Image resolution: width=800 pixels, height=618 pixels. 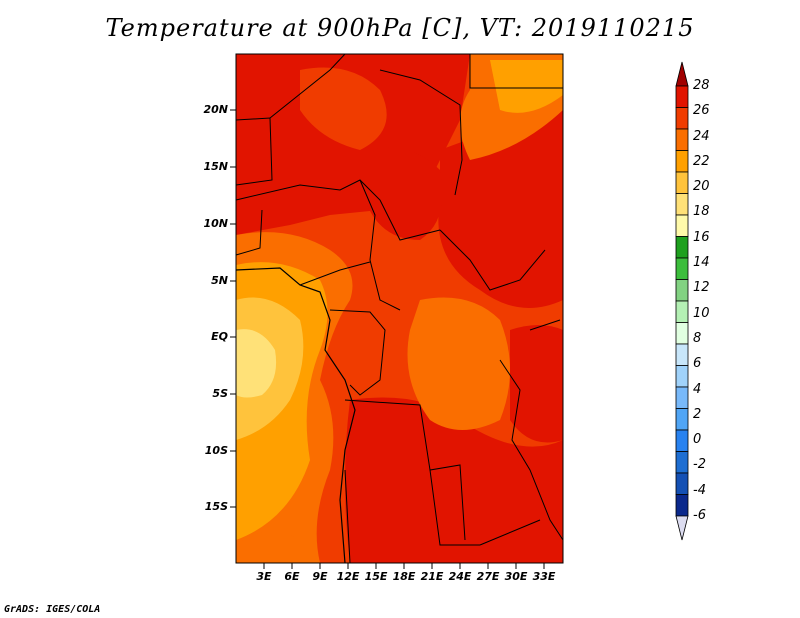 I want to click on lon-label: 9E, so click(x=320, y=576).